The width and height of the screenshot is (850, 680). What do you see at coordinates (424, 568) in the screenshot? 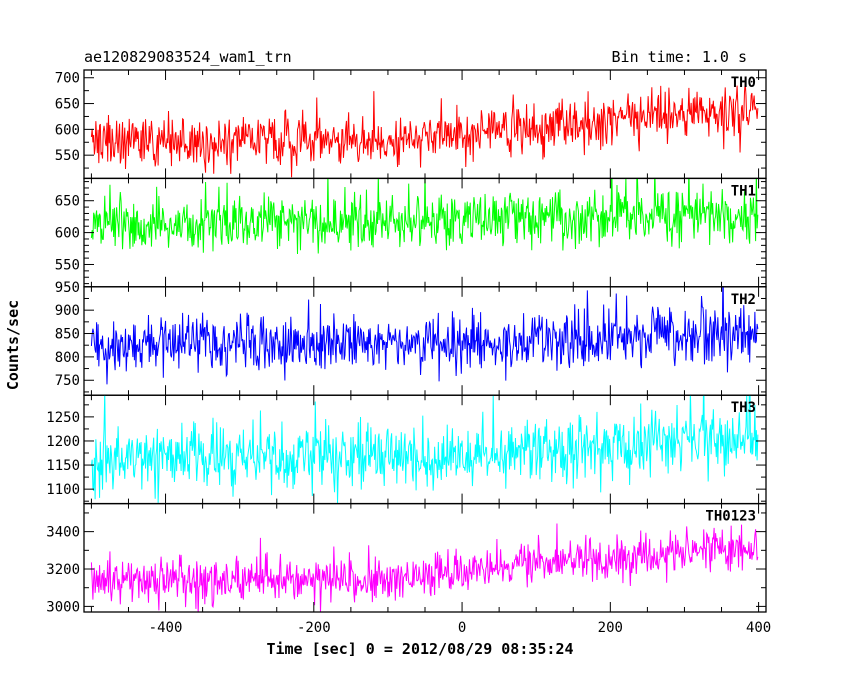
I see `series-line-th0123` at bounding box center [424, 568].